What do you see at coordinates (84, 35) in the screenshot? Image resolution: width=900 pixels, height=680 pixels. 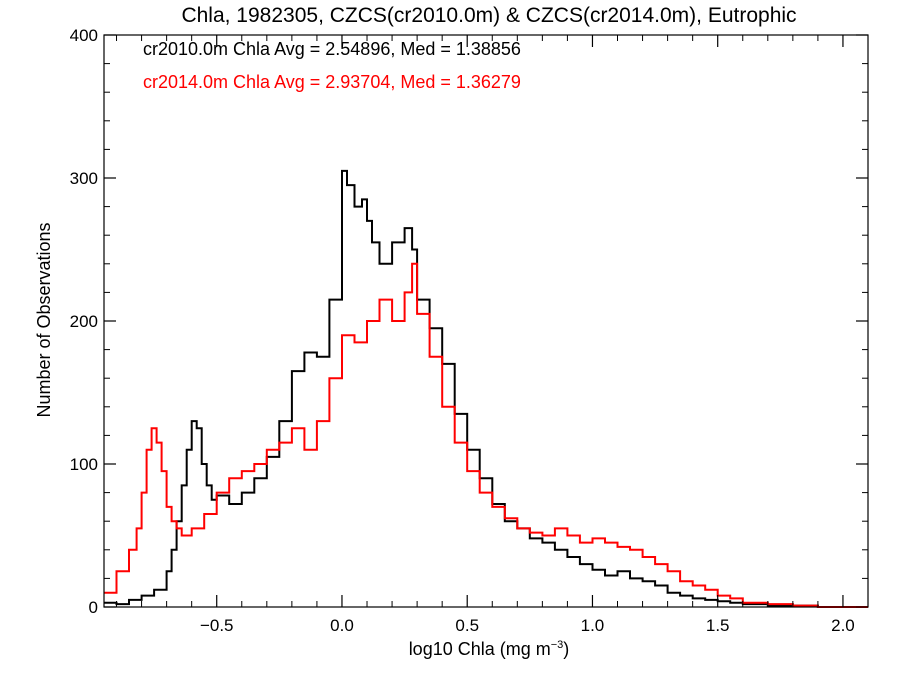 I see `y-tick-label: 400` at bounding box center [84, 35].